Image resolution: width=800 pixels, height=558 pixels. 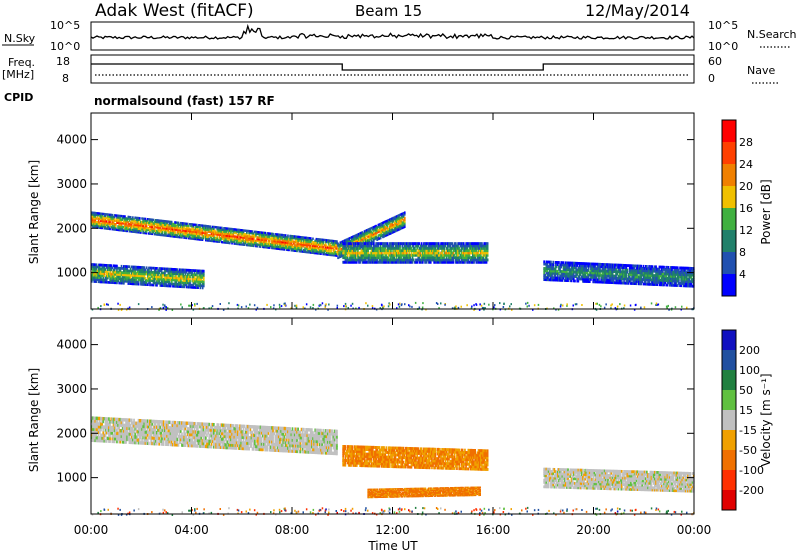 What do you see at coordinates (761, 70) in the screenshot?
I see `nave-label: Nave` at bounding box center [761, 70].